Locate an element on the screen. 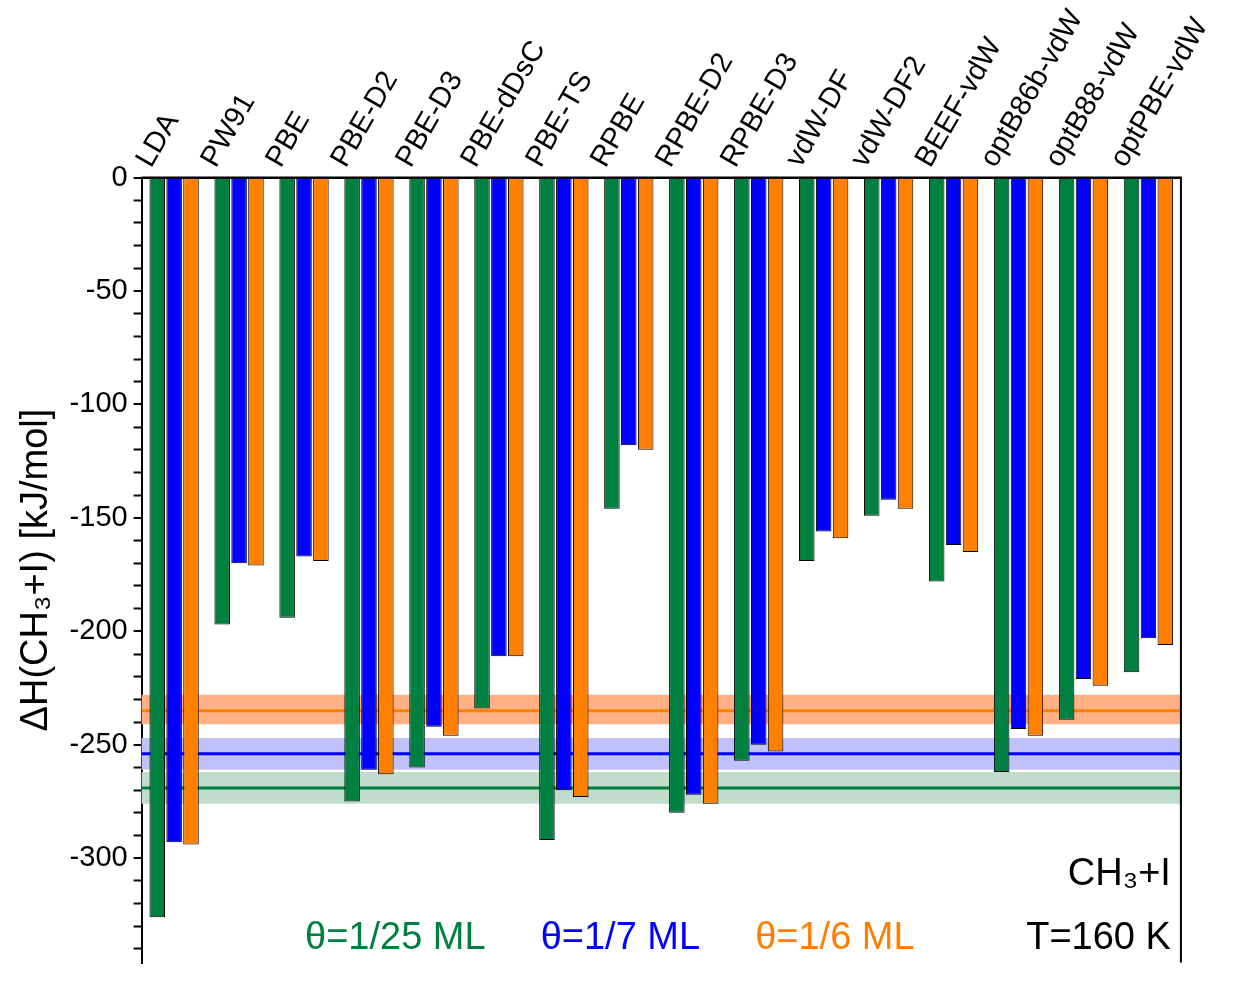 Image resolution: width=1237 pixels, height=986 pixels. text: θ=1/25 ML is located at coordinates (395, 935).